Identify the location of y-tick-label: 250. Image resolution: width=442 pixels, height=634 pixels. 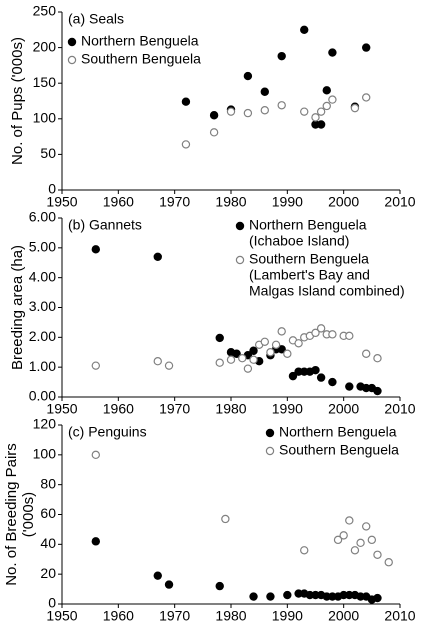
(45, 11).